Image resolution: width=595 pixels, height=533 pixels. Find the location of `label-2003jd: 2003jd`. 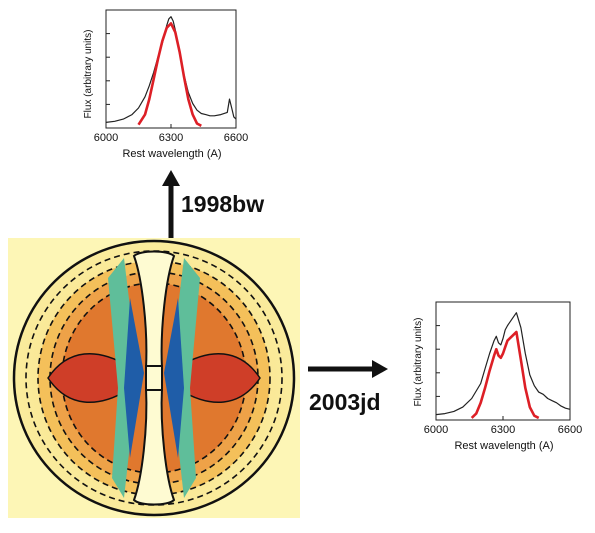

label-2003jd: 2003jd is located at coordinates (345, 402).